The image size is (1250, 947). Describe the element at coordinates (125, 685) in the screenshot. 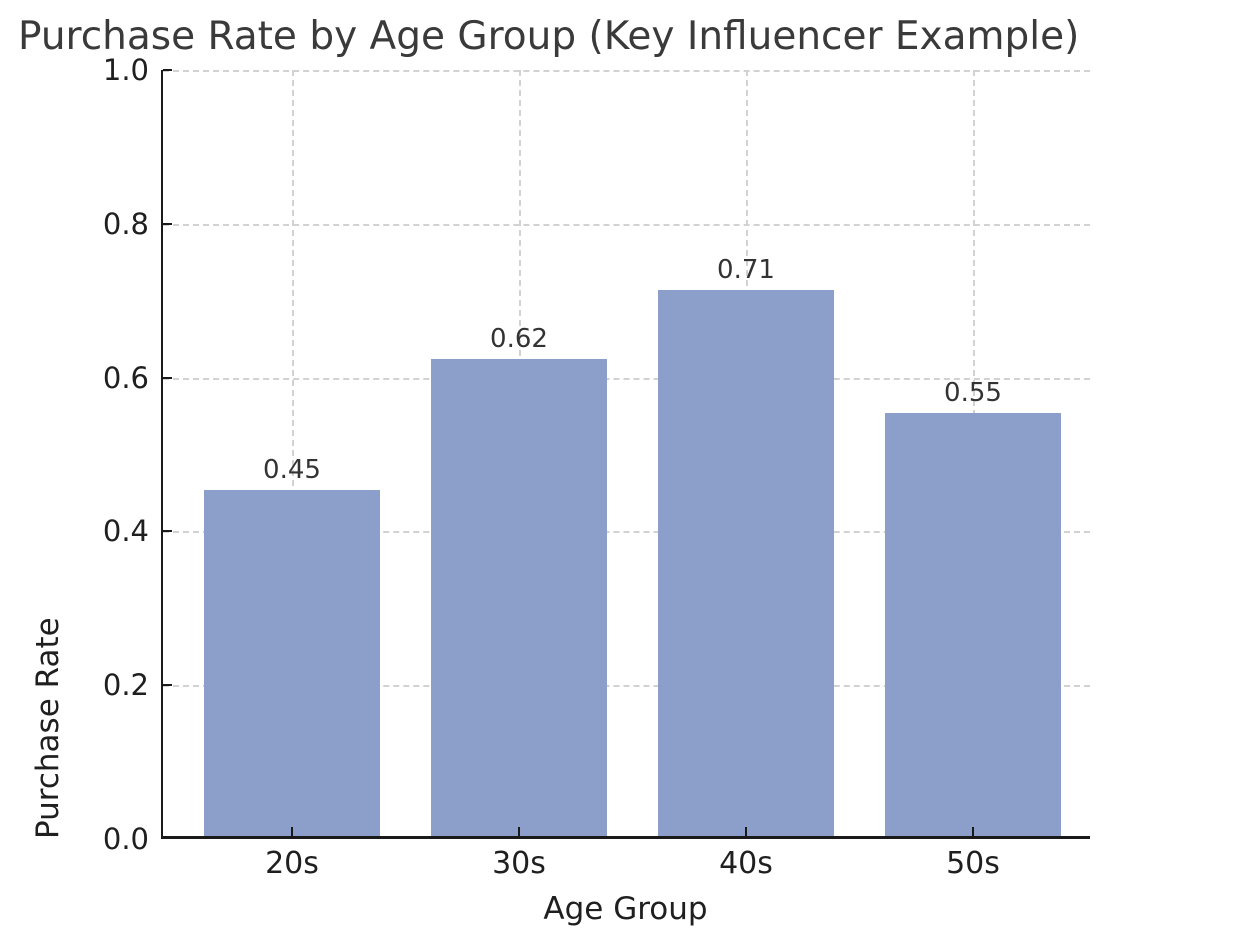

I see `y-tick-label: 0.2` at that location.